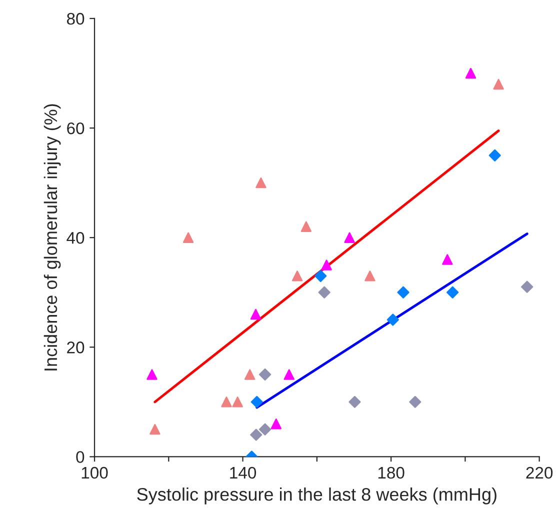 The height and width of the screenshot is (528, 556). What do you see at coordinates (80, 457) in the screenshot?
I see `y-tick-label: 0` at bounding box center [80, 457].